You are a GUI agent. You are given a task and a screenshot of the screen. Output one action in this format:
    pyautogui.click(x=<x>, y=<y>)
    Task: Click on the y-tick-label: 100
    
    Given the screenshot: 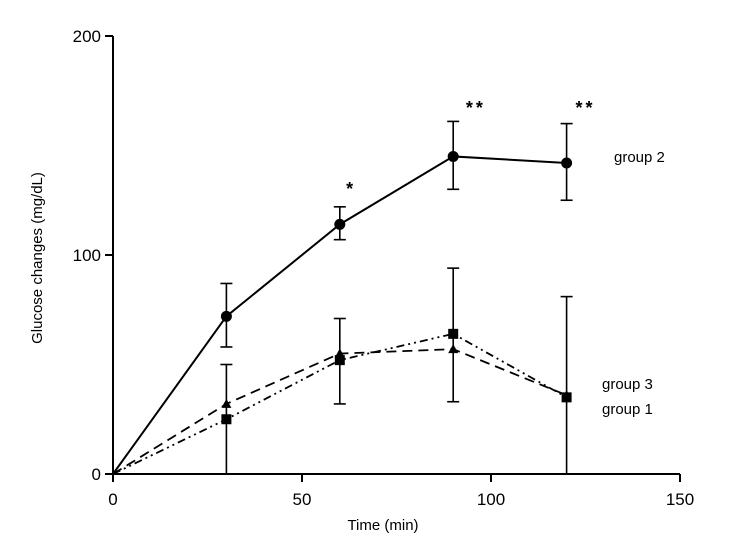 What is the action you would take?
    pyautogui.click(x=87, y=255)
    